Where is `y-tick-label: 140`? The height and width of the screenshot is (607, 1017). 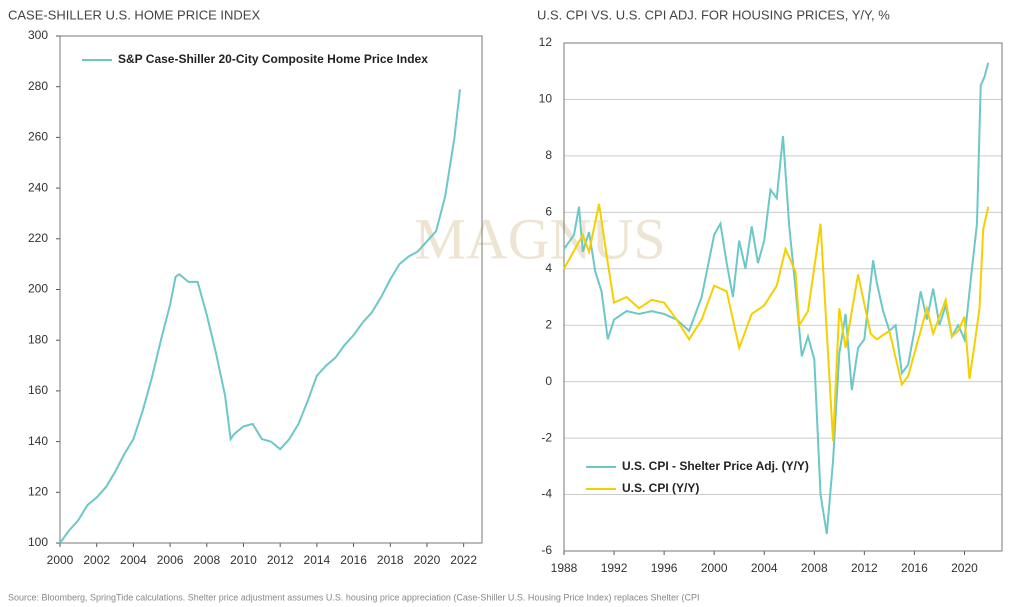 y-tick-label: 140 is located at coordinates (38, 441).